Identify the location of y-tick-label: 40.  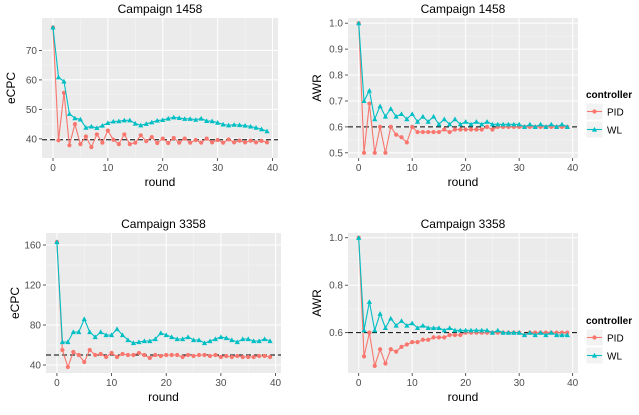
(36, 366).